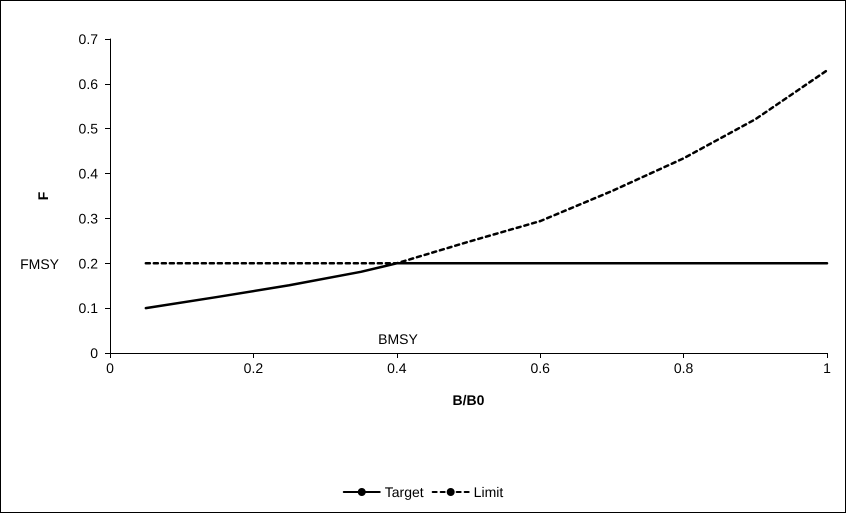  Describe the element at coordinates (398, 339) in the screenshot. I see `annotation: BMSY` at that location.